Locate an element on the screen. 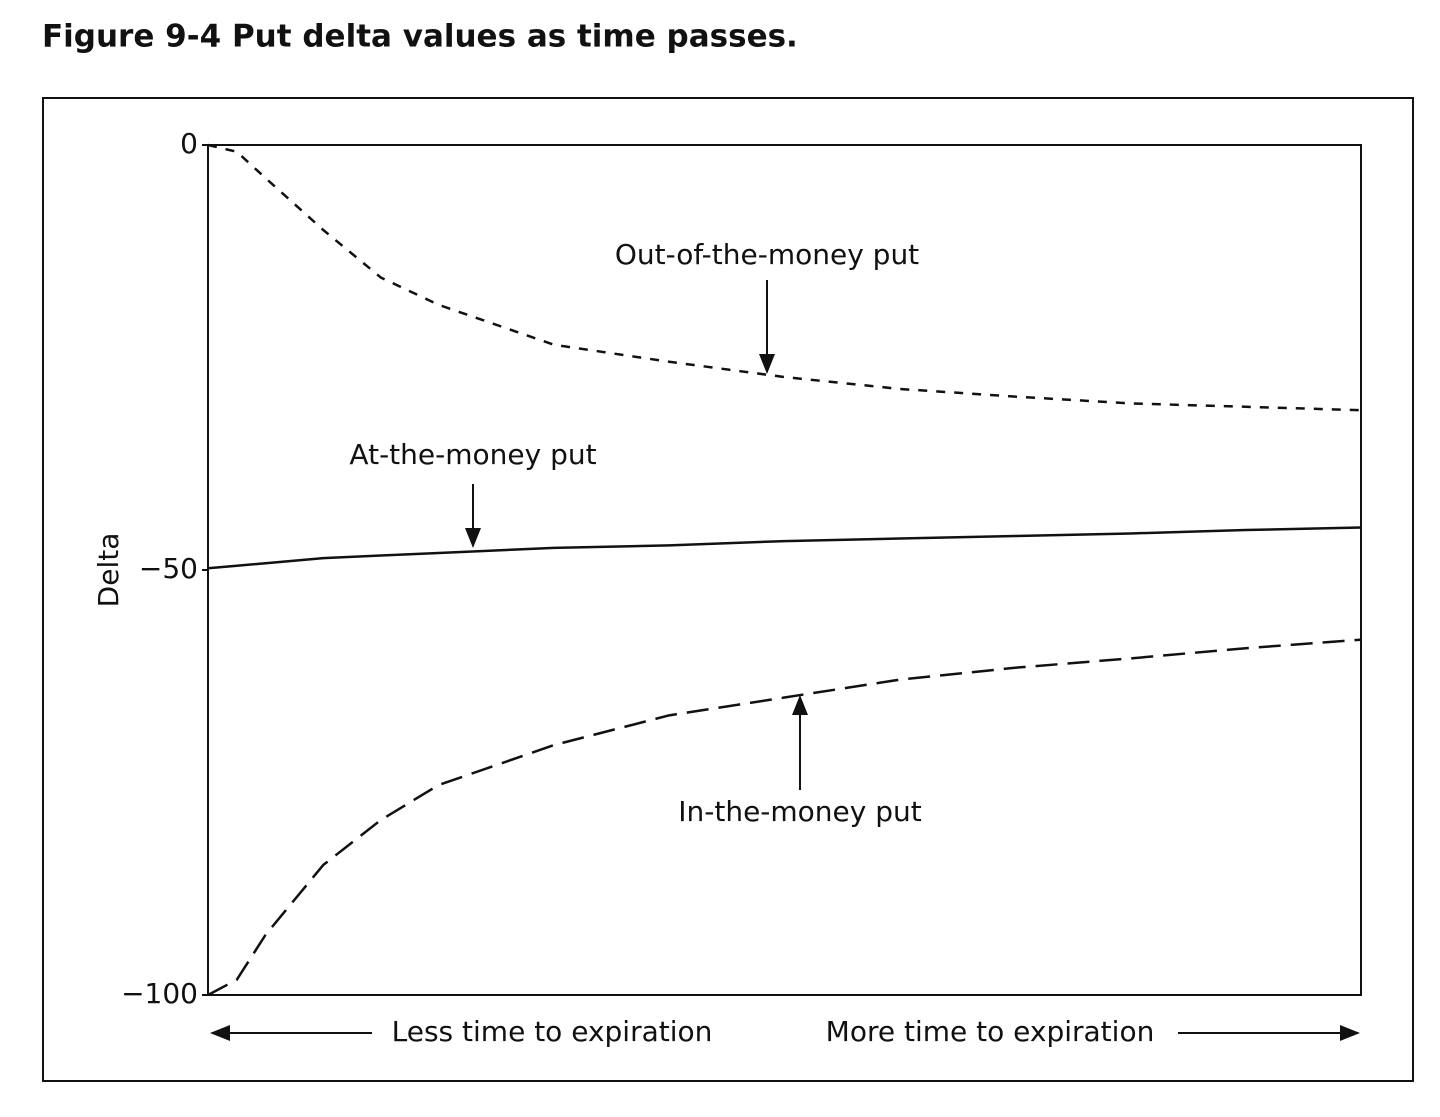 The width and height of the screenshot is (1440, 1117). series-line is located at coordinates (784, 548).